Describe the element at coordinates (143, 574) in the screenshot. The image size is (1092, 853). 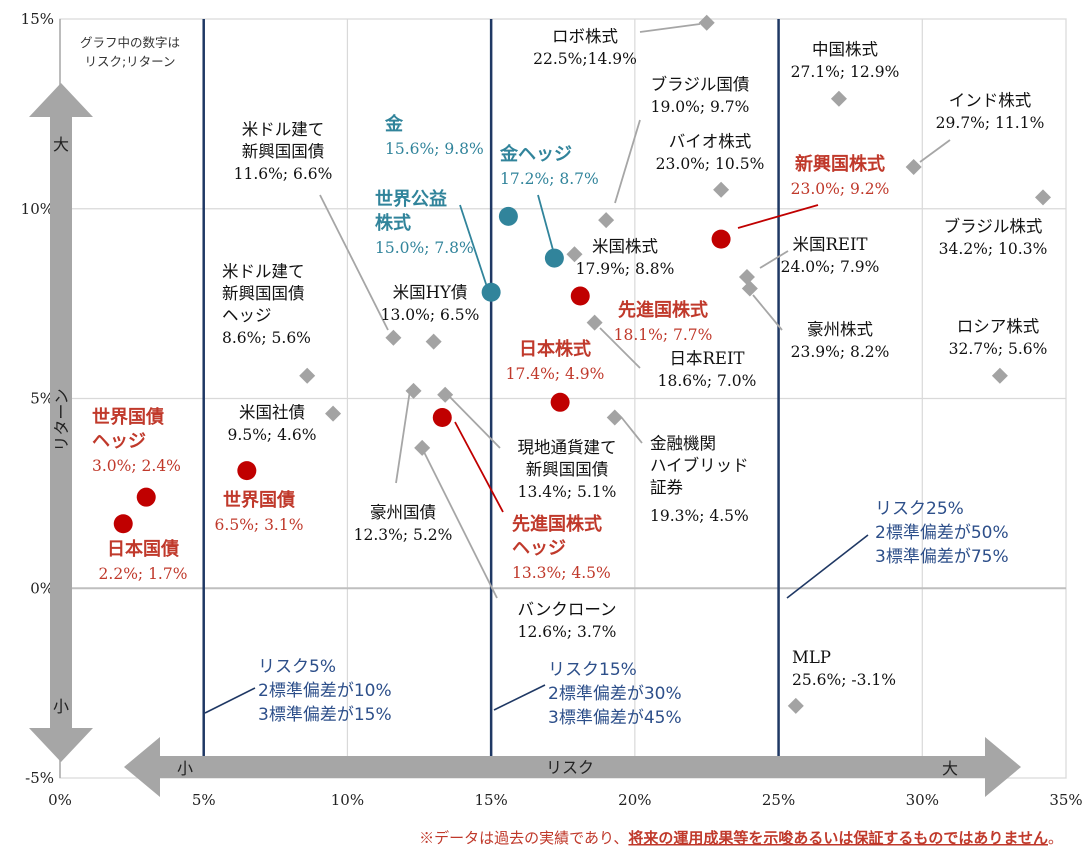
I see `point-value-label: 2.2%; 1.7%` at that location.